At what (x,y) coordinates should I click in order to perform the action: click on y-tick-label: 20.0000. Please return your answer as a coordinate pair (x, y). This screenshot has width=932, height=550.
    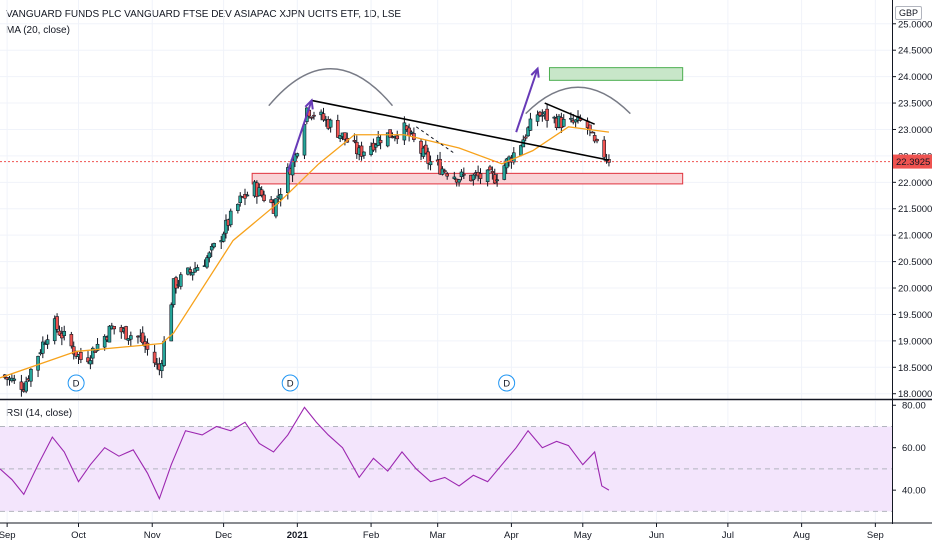
    Looking at the image, I should click on (915, 289).